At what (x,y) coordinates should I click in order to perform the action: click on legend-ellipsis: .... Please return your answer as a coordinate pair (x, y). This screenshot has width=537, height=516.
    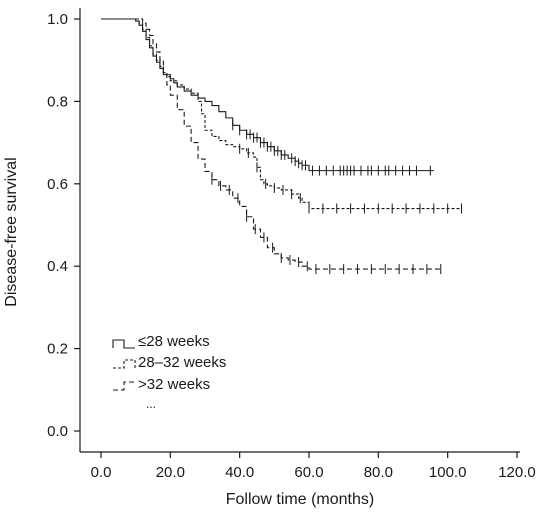
    Looking at the image, I should click on (151, 404).